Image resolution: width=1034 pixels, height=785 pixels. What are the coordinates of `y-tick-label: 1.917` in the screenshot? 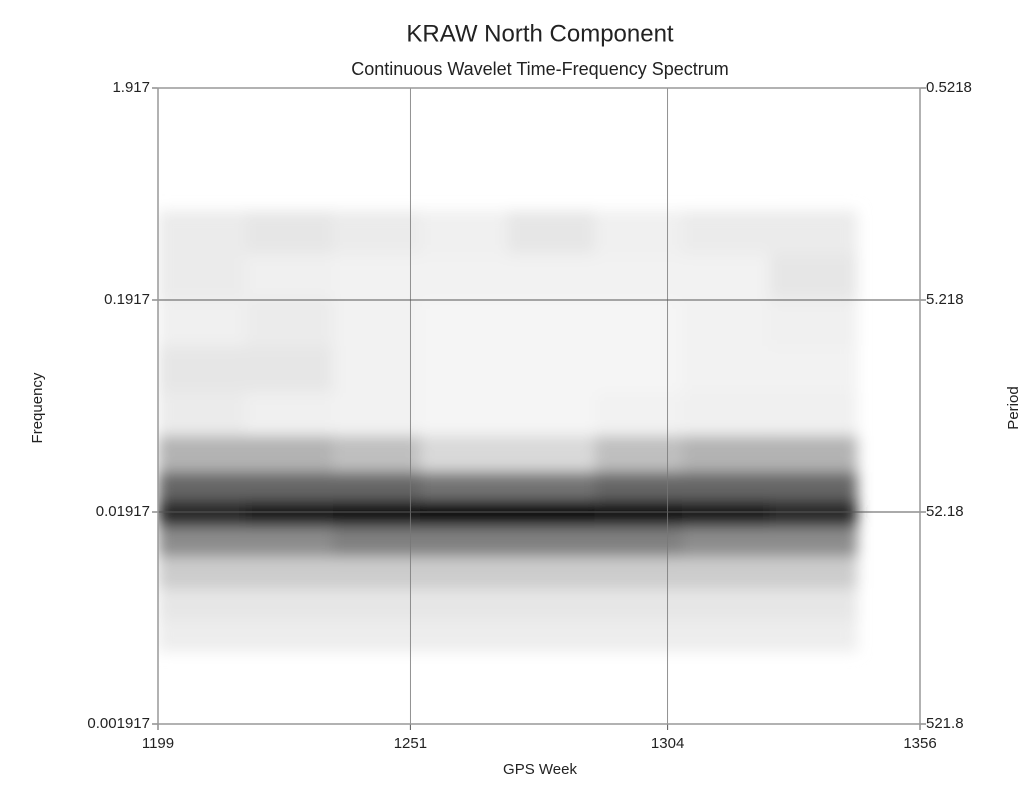 It's located at (131, 87).